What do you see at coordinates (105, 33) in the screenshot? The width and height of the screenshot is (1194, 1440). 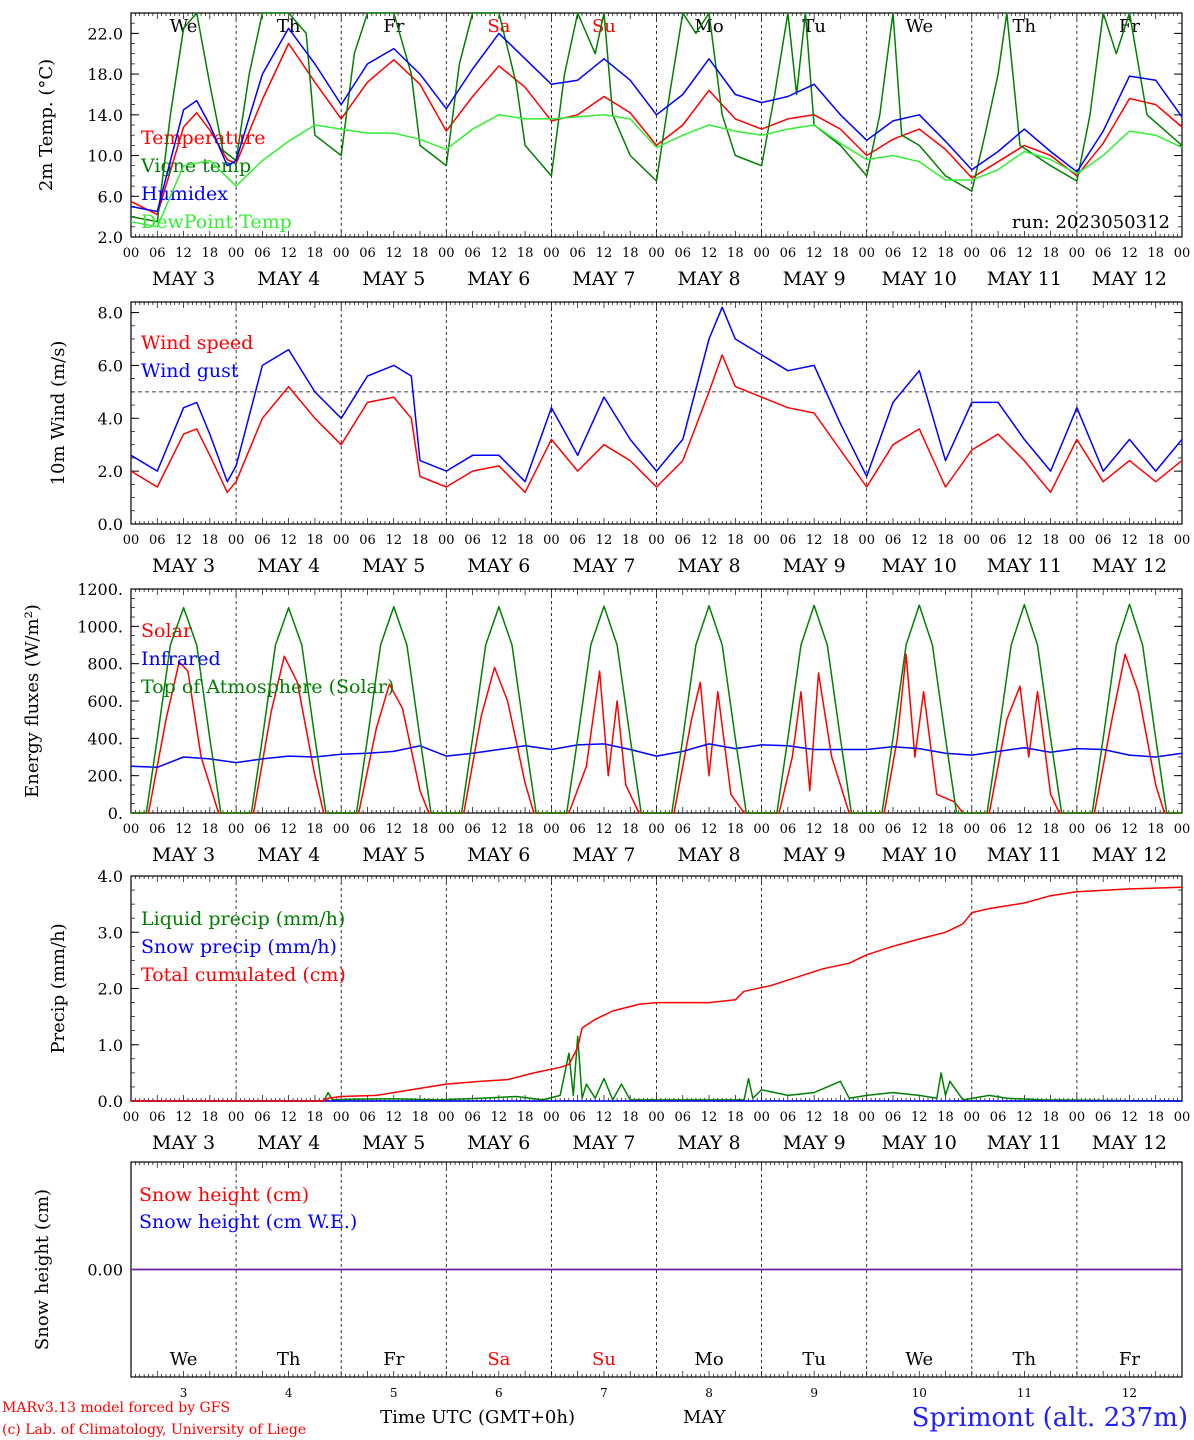 I see `y-tick-label: 22.0` at bounding box center [105, 33].